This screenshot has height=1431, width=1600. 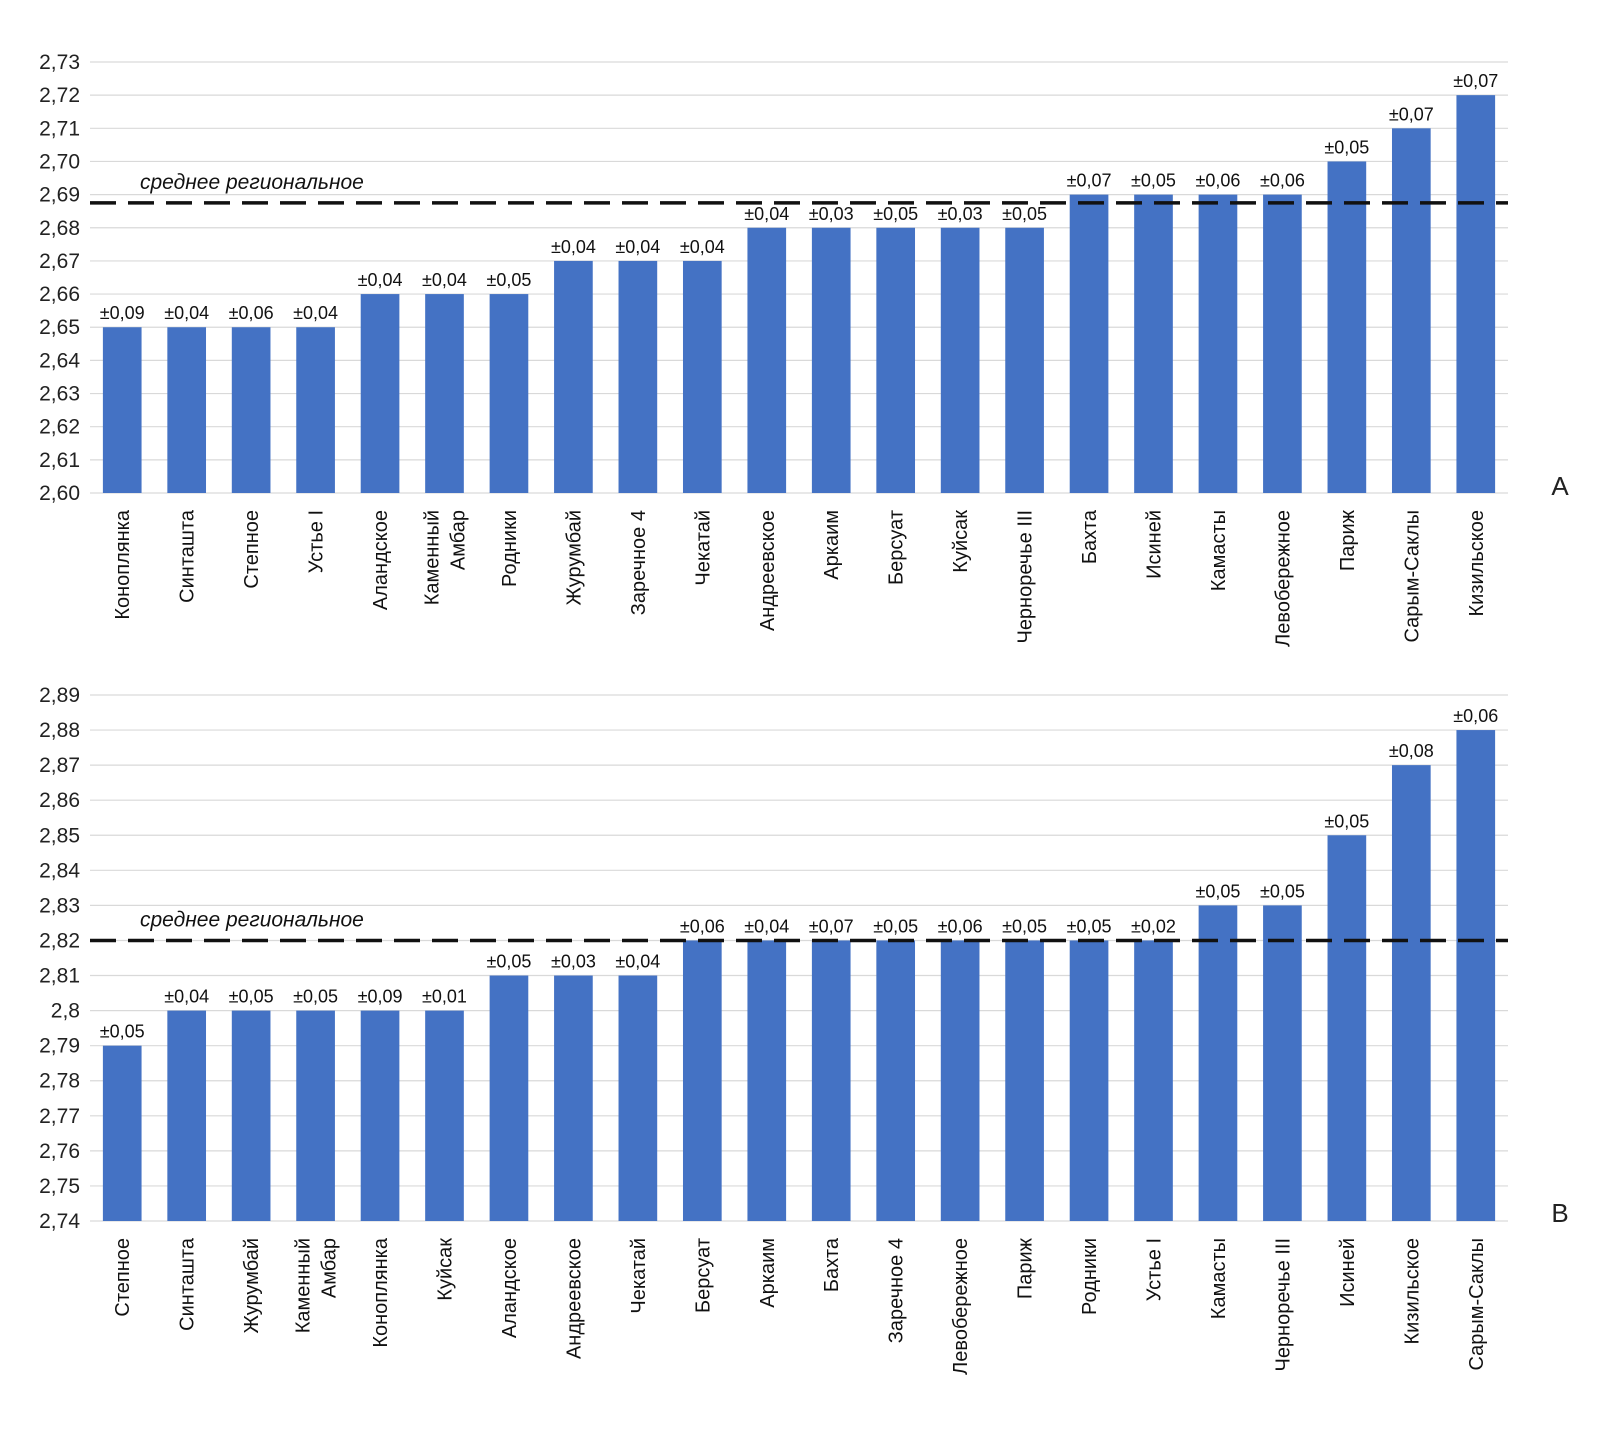 I want to click on x-tick-label: Черноречье III, so click(x=1283, y=1305).